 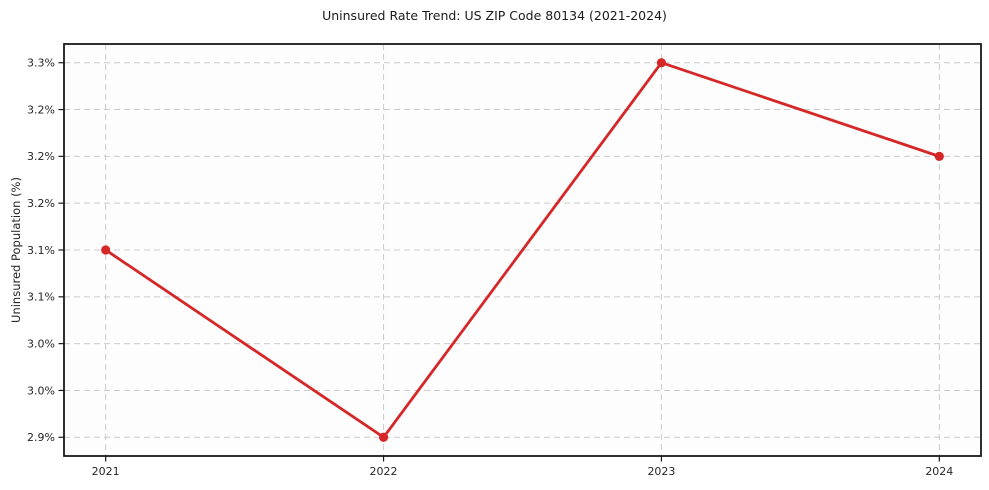 I want to click on y-tick-label: 2.9%, so click(x=41, y=437).